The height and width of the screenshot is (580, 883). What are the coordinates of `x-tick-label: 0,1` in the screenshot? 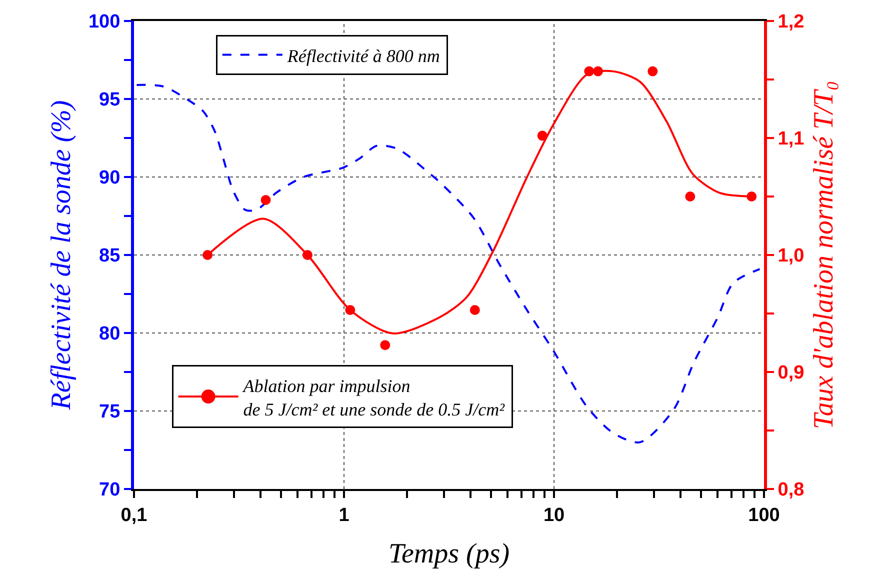 It's located at (134, 515).